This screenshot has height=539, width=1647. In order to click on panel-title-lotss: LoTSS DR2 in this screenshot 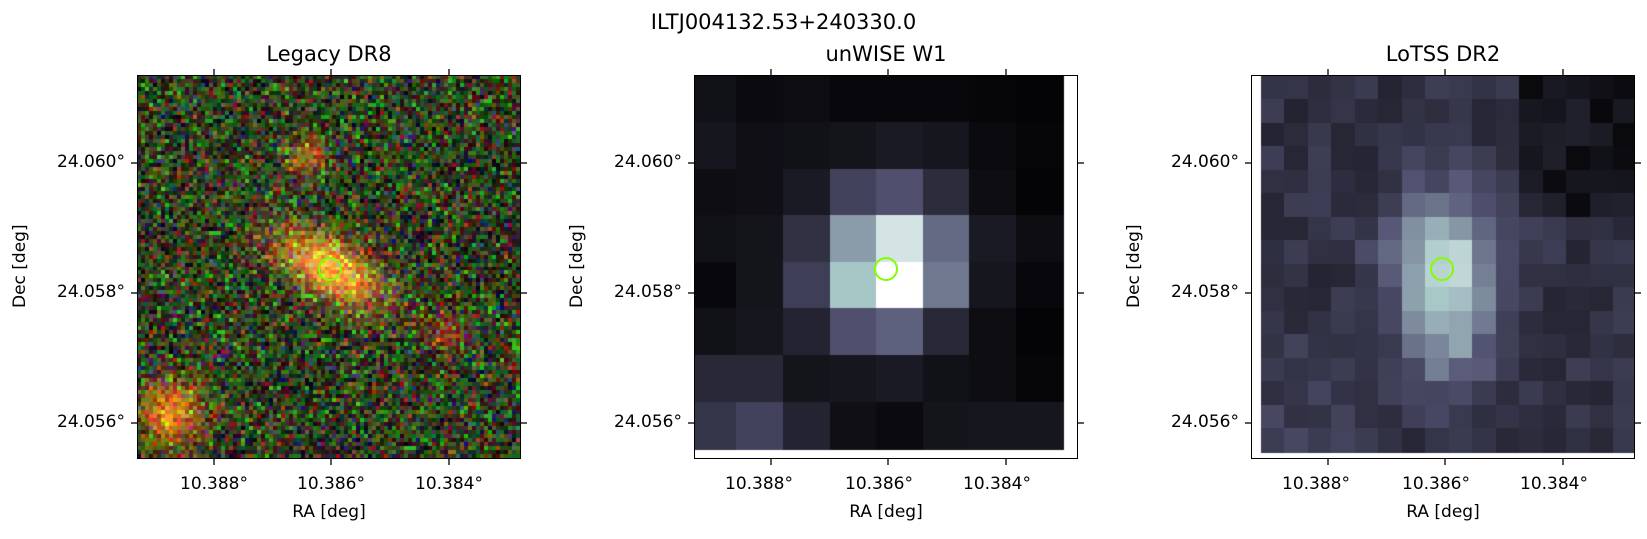, I will do `click(1443, 54)`.